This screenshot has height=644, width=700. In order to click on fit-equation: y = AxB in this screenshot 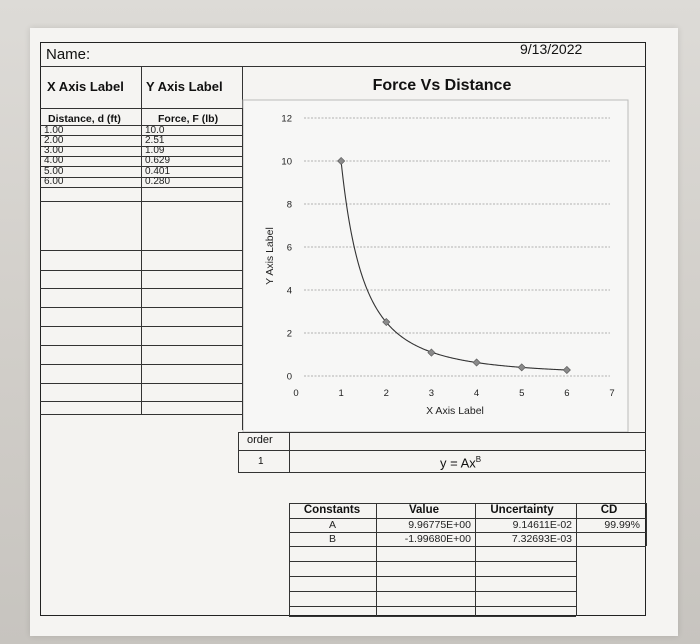, I will do `click(460, 462)`.